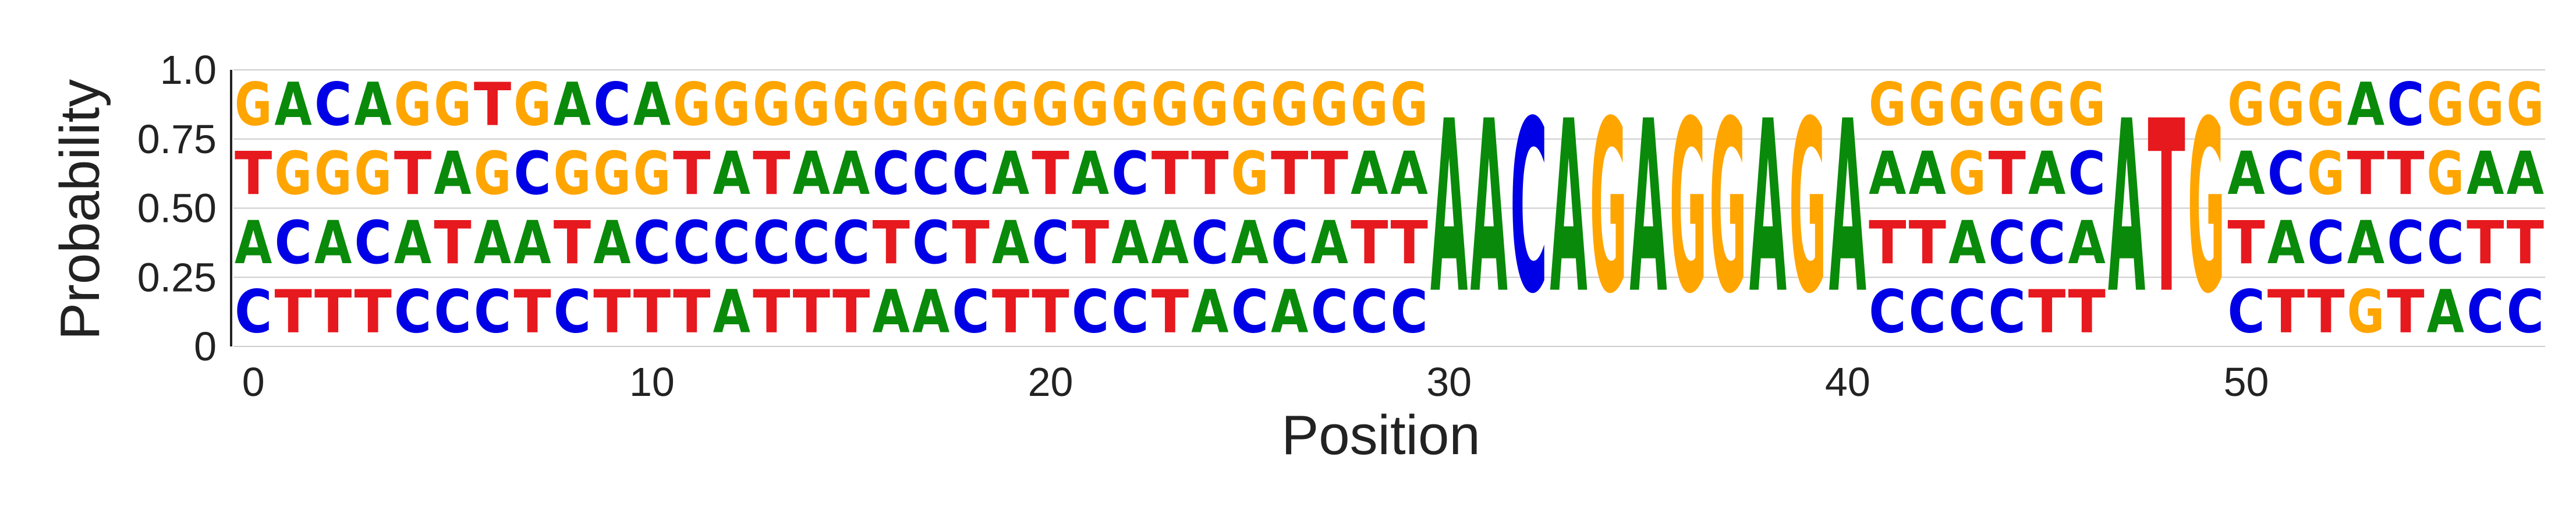  What do you see at coordinates (2246, 382) in the screenshot?
I see `x-tick-label: 50` at bounding box center [2246, 382].